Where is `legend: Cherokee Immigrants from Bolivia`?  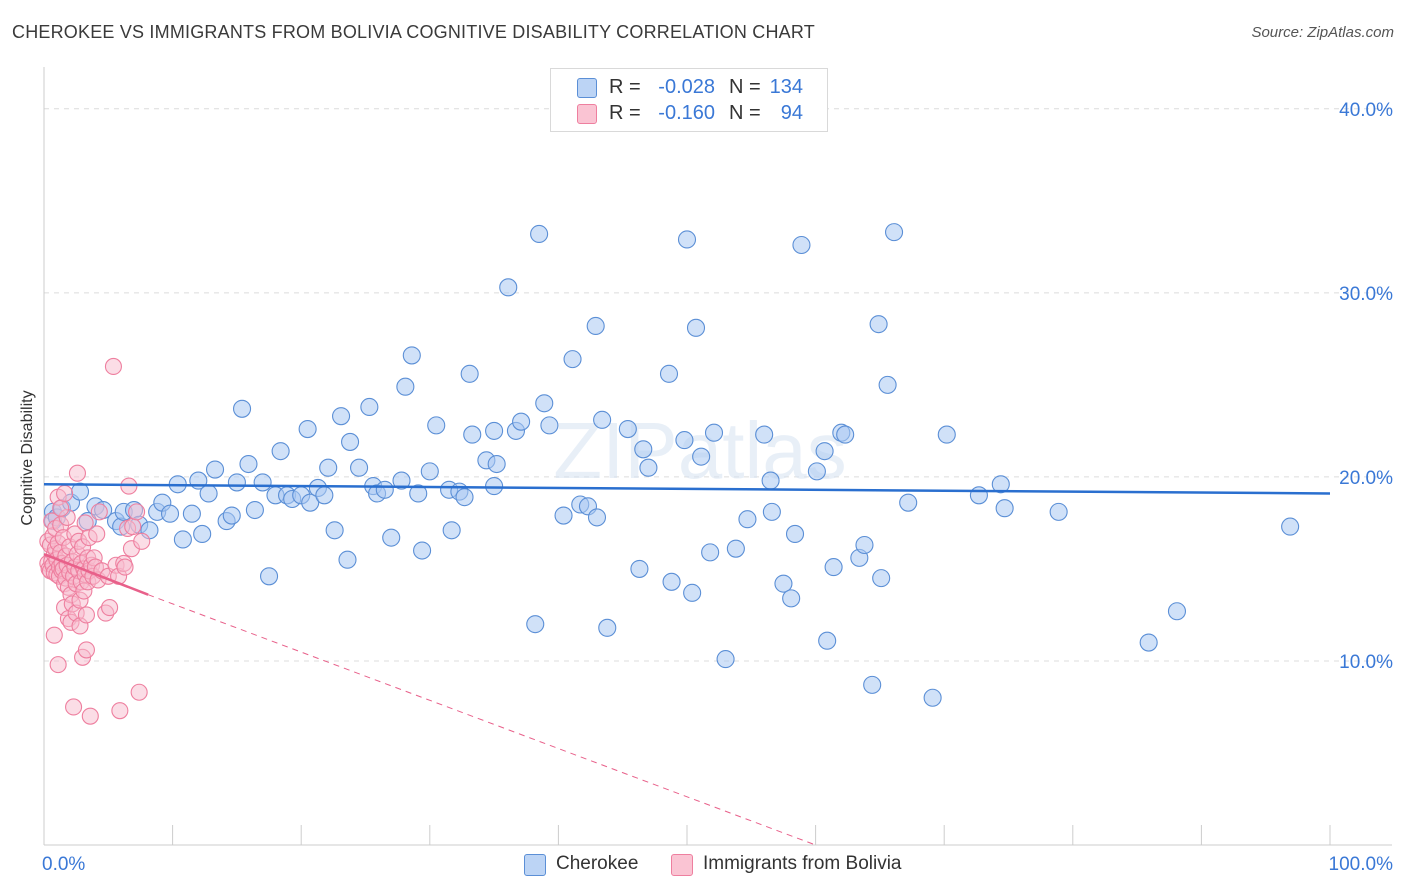 legend: Cherokee Immigrants from Bolivia is located at coordinates (703, 865).